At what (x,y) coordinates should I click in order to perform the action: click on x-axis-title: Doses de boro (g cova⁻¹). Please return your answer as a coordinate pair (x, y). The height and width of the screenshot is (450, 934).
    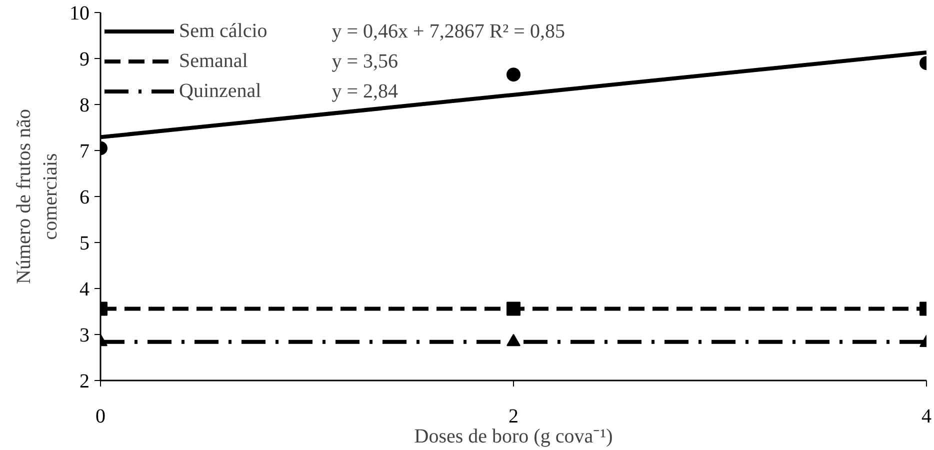
    Looking at the image, I should click on (513, 437).